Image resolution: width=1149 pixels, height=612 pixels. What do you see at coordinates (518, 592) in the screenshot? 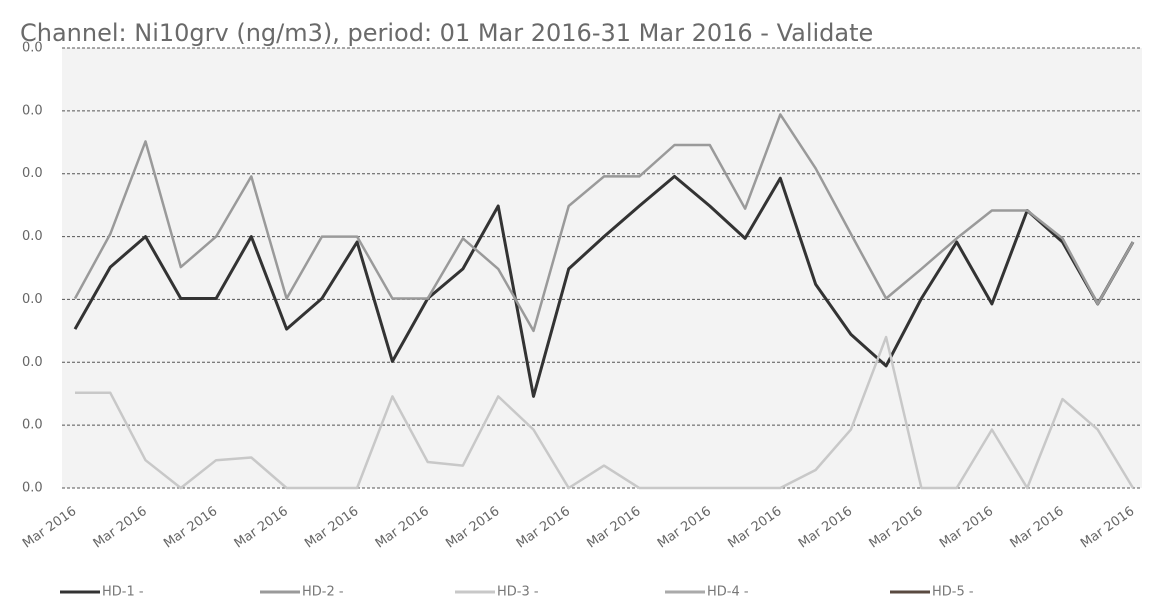
I see `legend-label: HD-3 -` at bounding box center [518, 592].